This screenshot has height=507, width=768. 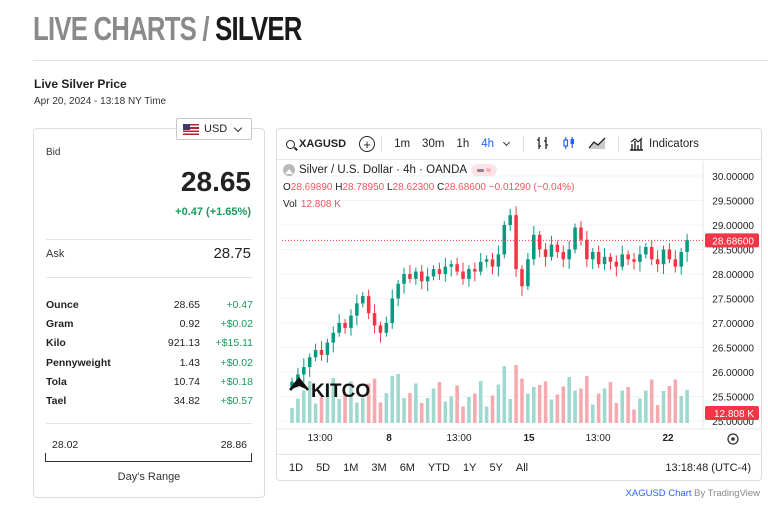 I want to click on chart-legend: Silver / U.S. Dollar · 4h · OANDA ≈, so click(x=390, y=170).